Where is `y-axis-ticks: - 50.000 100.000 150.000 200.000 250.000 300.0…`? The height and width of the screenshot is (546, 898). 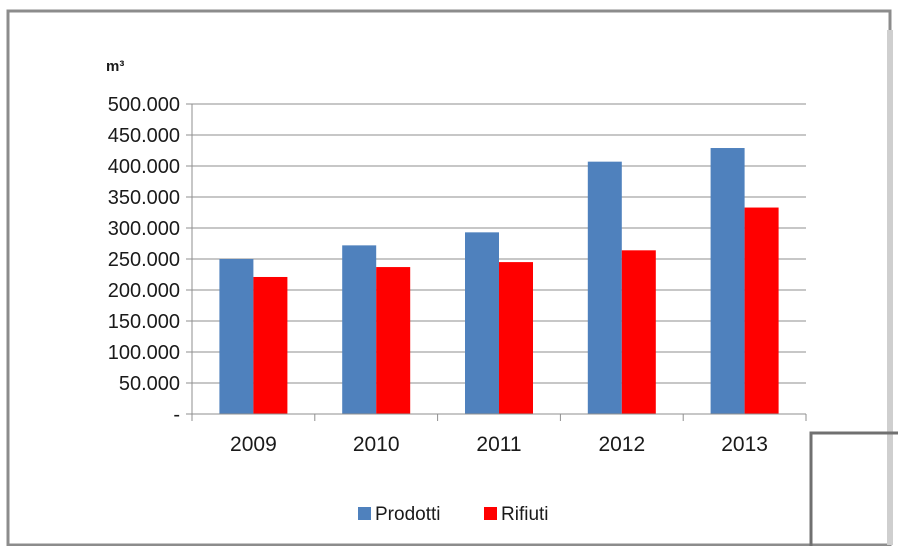 y-axis-ticks: - 50.000 100.000 150.000 200.000 250.000 300.0… is located at coordinates (150, 260).